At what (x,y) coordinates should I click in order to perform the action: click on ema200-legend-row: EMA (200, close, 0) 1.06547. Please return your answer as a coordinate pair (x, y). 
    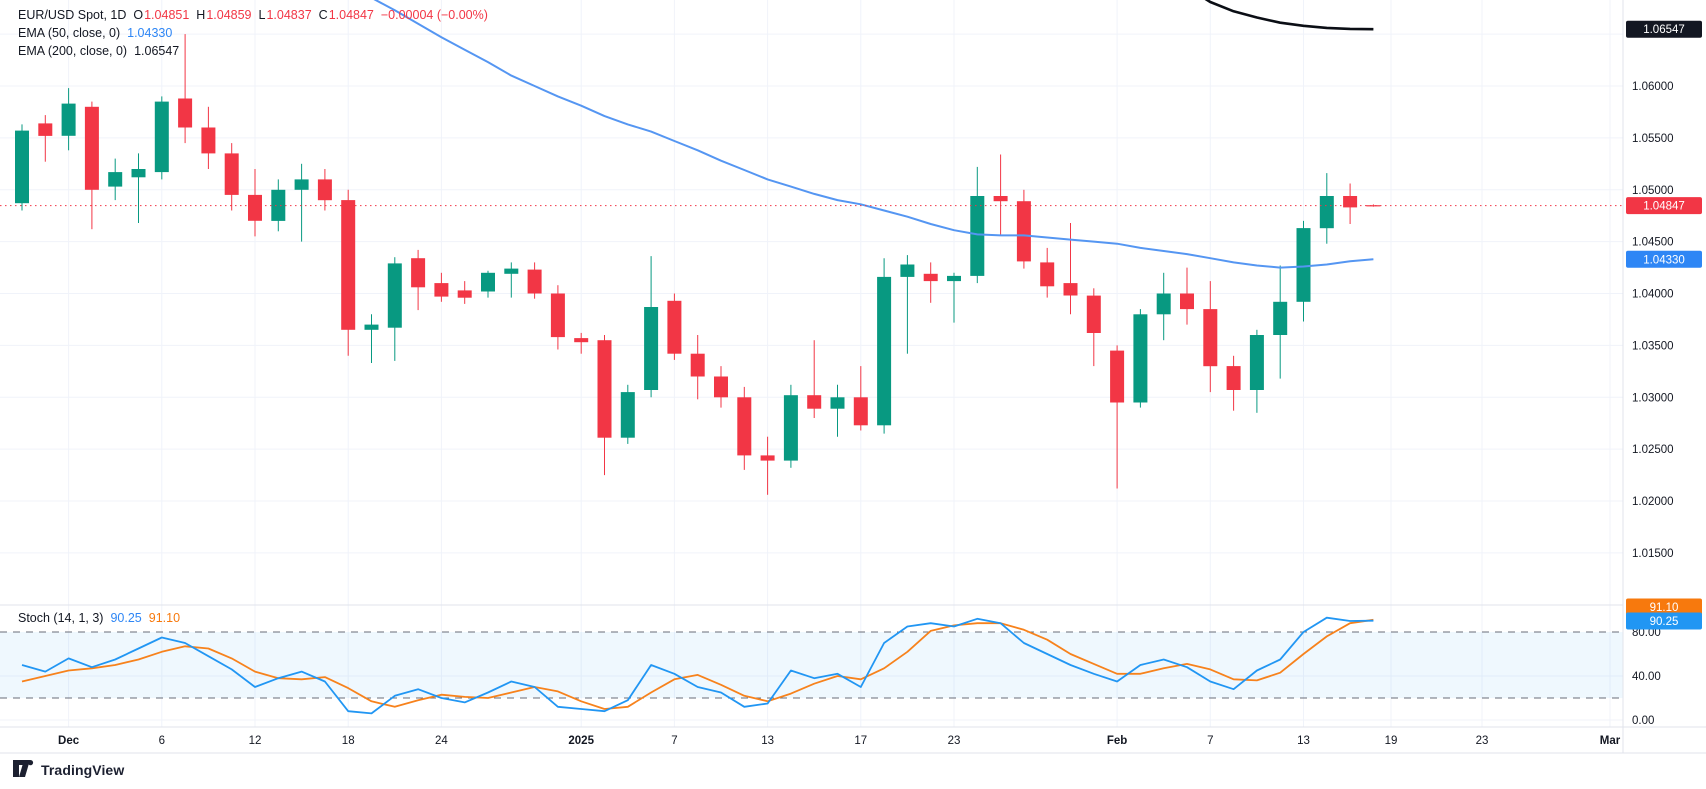
    Looking at the image, I should click on (98, 51).